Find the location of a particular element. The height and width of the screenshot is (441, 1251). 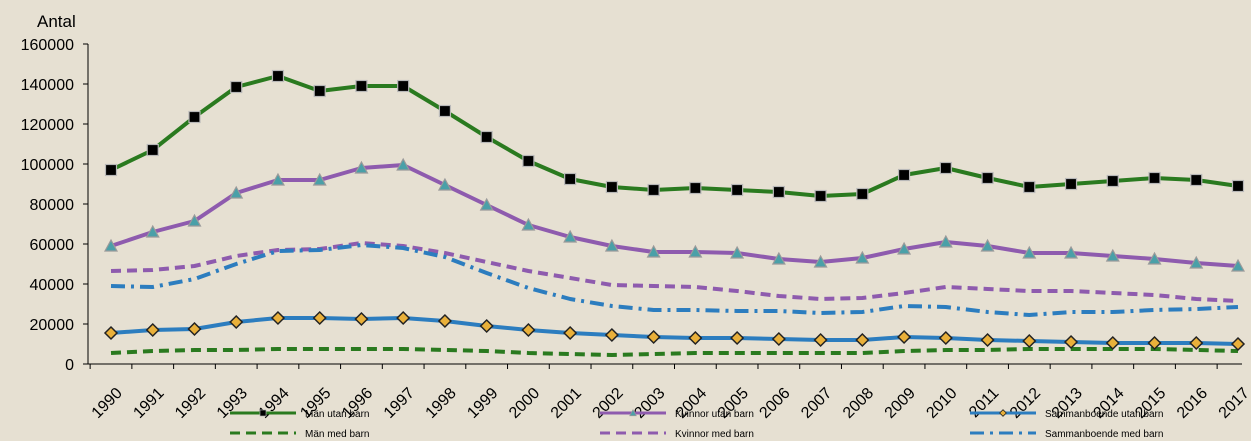

y-tick-label: 120000 is located at coordinates (47, 125).